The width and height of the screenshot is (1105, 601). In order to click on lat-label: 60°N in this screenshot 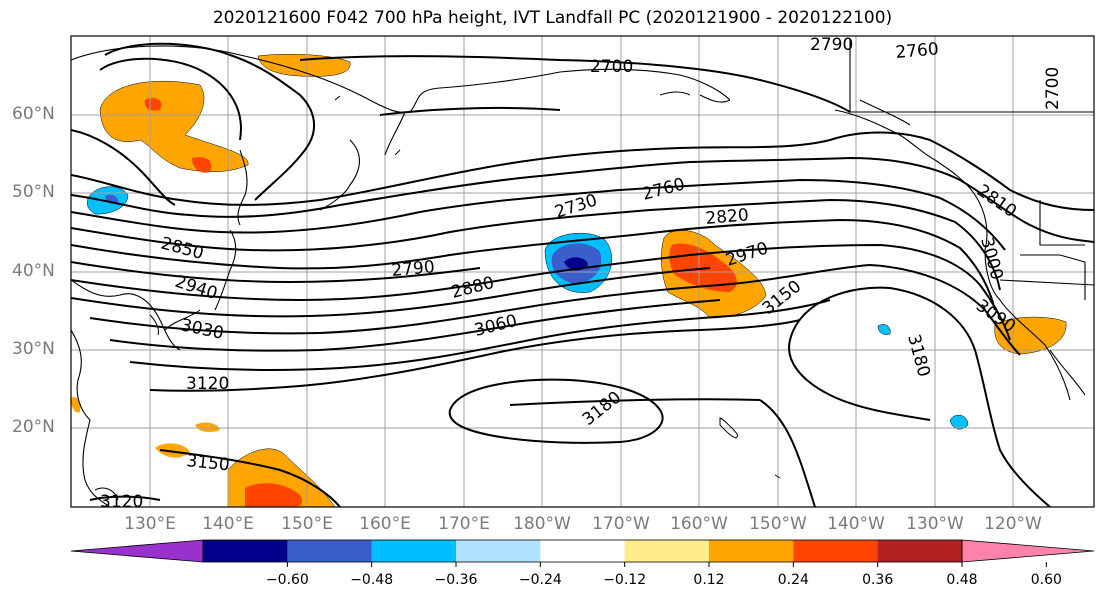, I will do `click(33, 114)`.